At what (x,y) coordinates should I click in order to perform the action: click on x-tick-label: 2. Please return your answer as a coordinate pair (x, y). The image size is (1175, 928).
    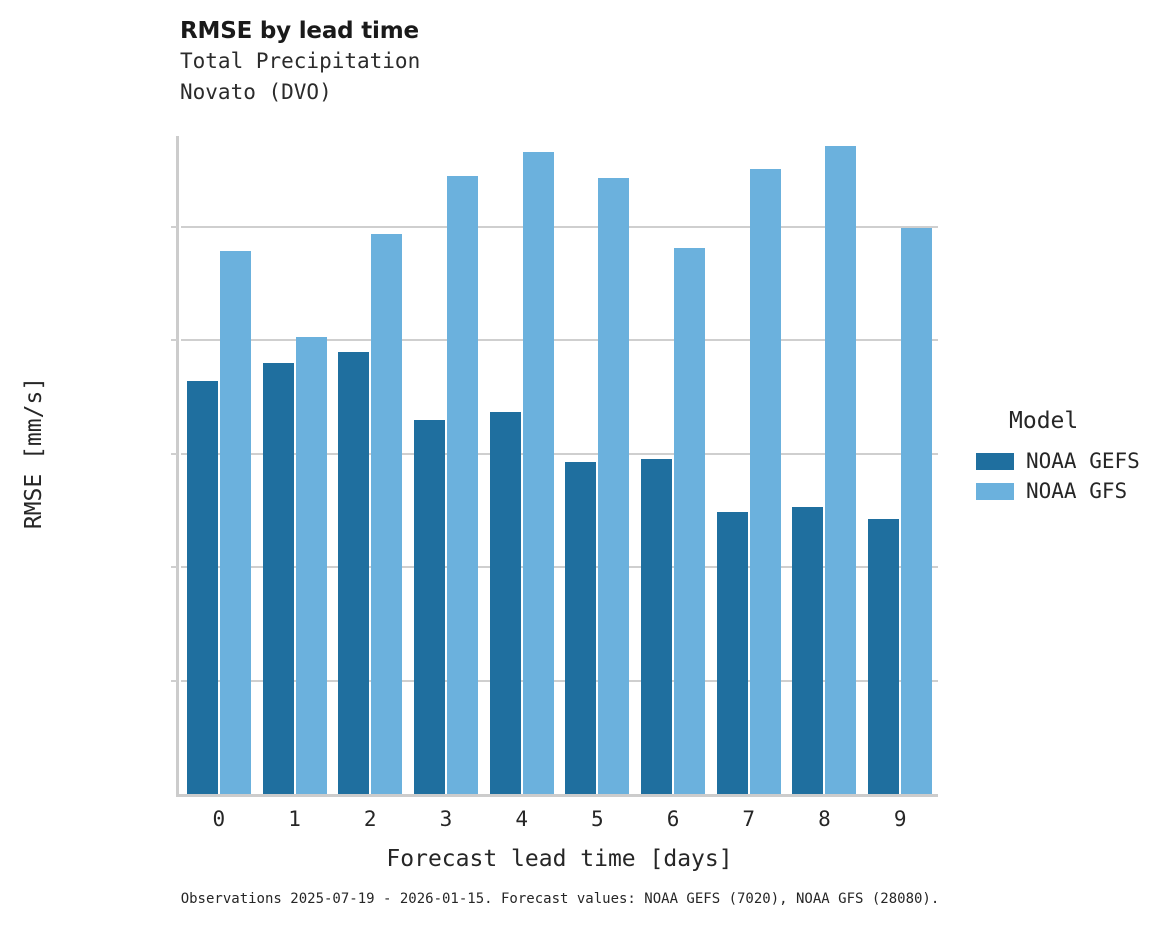
    Looking at the image, I should click on (370, 819).